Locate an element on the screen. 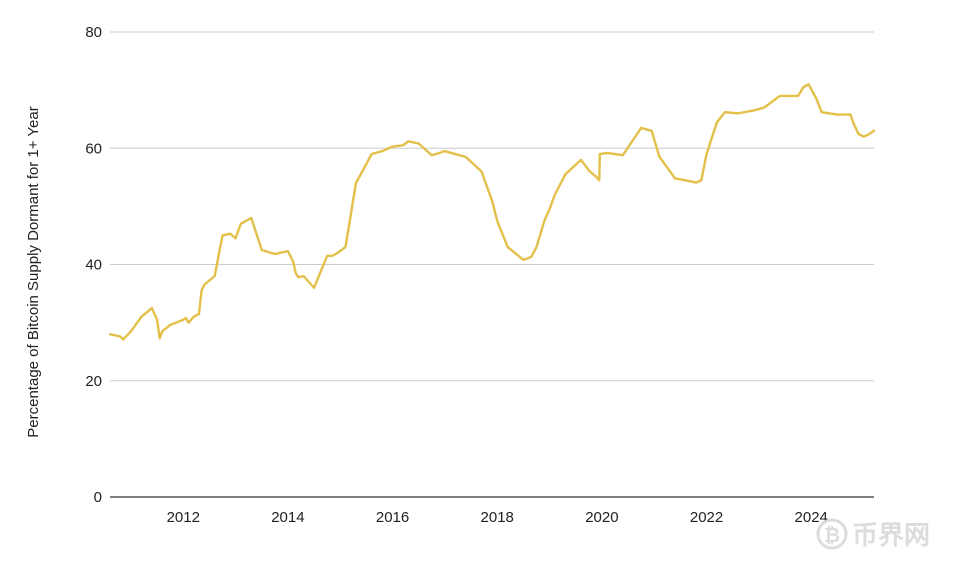 This screenshot has width=961, height=568. y-axis-ticks: 0 20 40 60 80 is located at coordinates (93, 265).